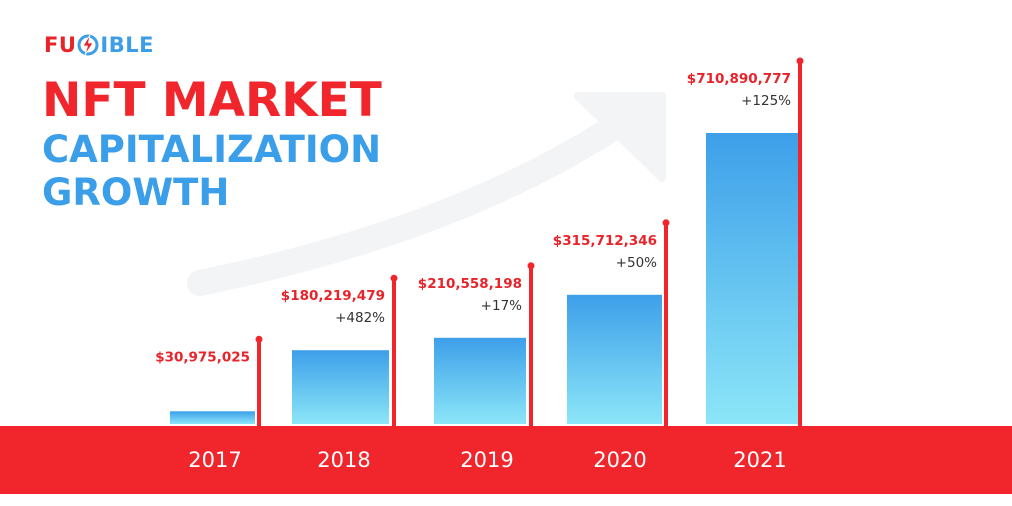  What do you see at coordinates (340, 387) in the screenshot?
I see `bar-2018` at bounding box center [340, 387].